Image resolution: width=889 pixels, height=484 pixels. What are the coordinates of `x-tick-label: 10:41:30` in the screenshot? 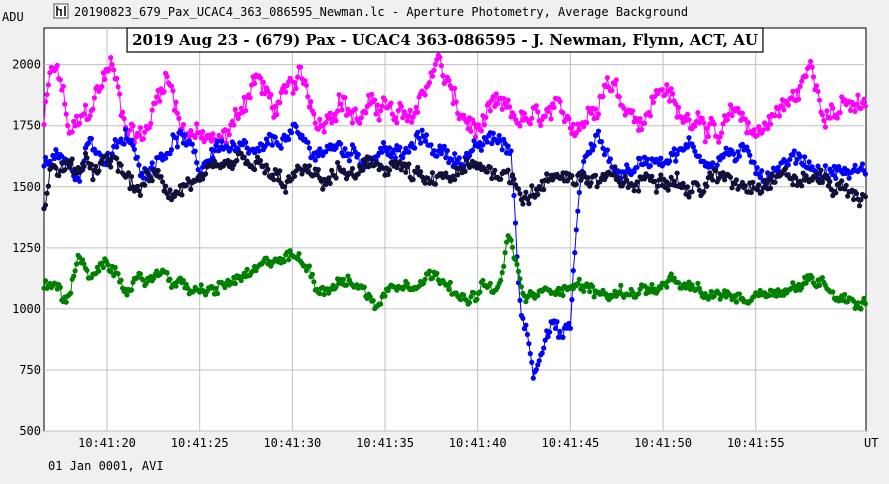 It's located at (292, 443).